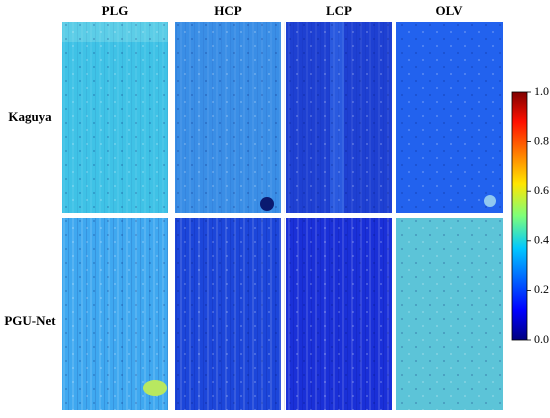 This screenshot has width=550, height=418. What do you see at coordinates (541, 339) in the screenshot?
I see `tick-label: 0.0` at bounding box center [541, 339].